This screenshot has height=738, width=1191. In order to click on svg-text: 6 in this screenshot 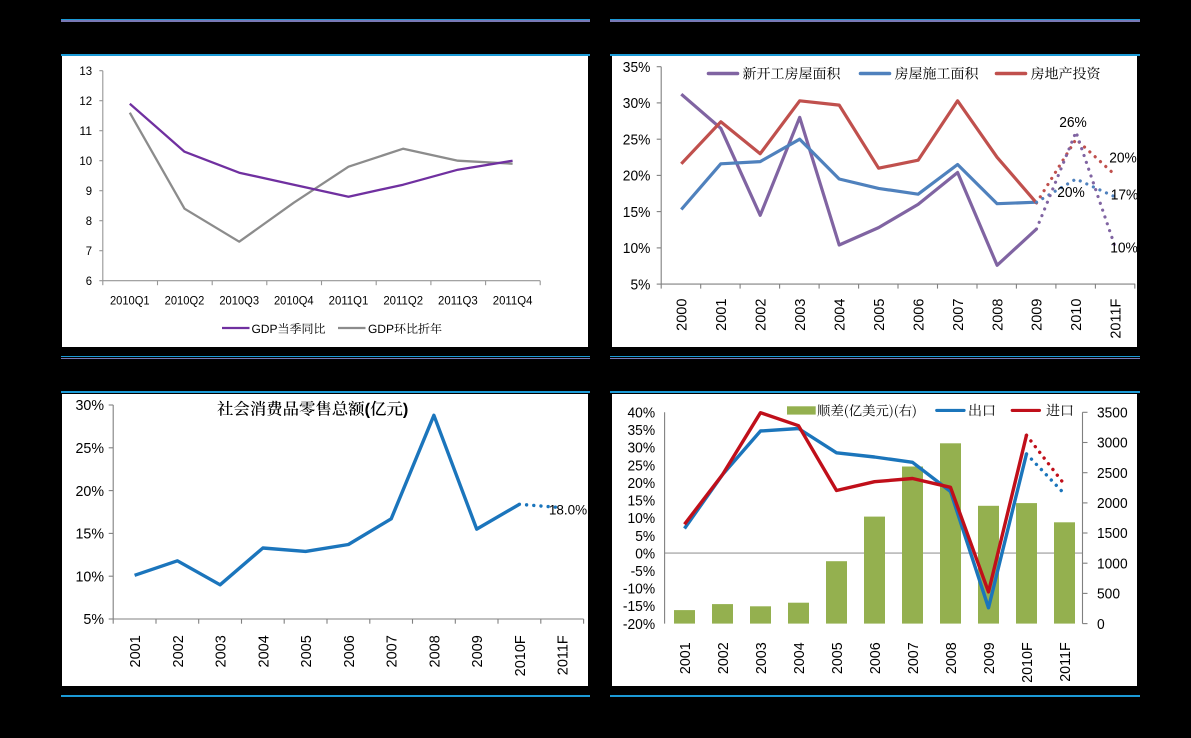, I will do `click(89, 281)`.